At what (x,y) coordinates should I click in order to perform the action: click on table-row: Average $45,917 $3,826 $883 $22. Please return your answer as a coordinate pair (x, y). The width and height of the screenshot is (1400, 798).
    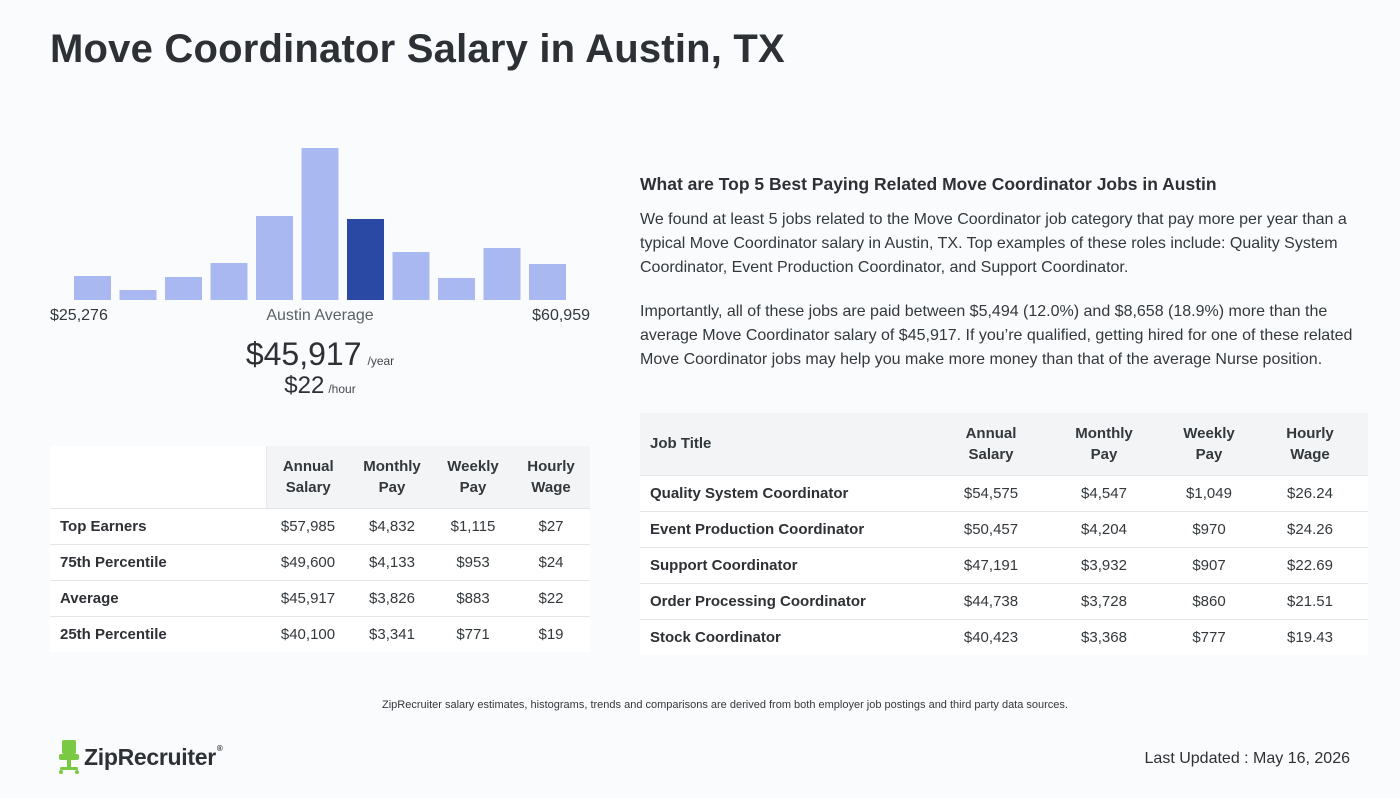
    Looking at the image, I should click on (320, 597).